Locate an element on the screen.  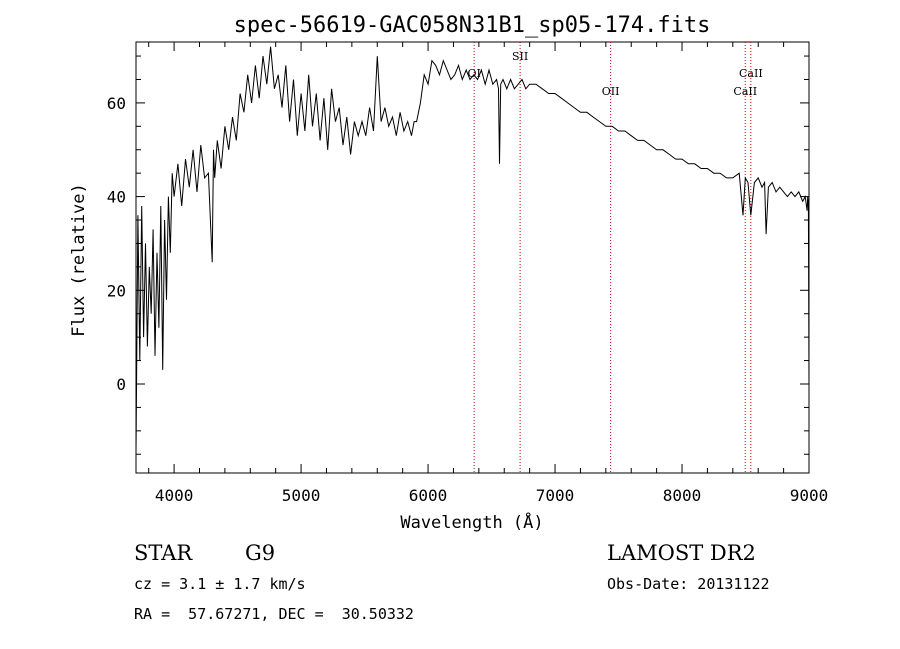
x-tick-label: 6000 is located at coordinates (428, 495).